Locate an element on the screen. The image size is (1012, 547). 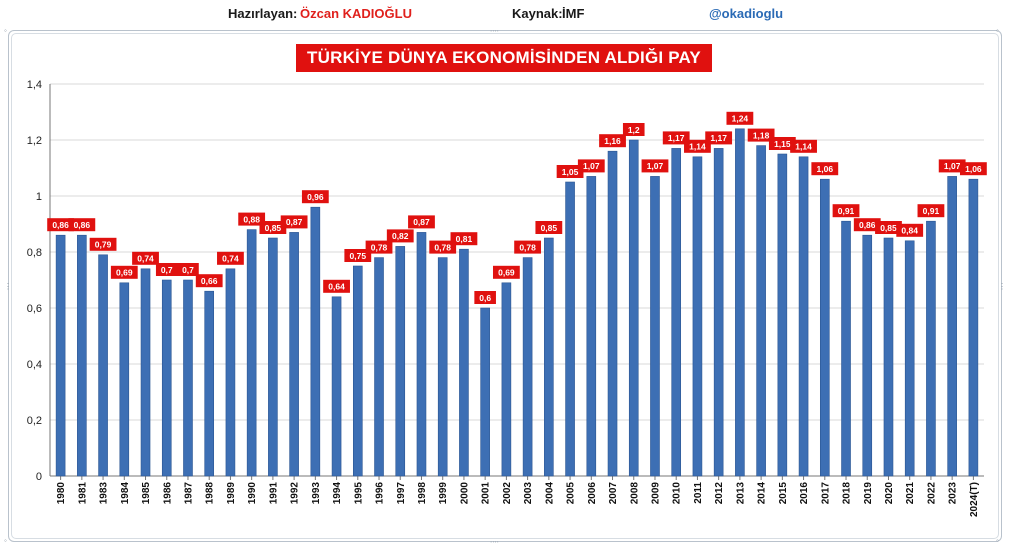
x-tick-label: 2019 is located at coordinates (868, 493).